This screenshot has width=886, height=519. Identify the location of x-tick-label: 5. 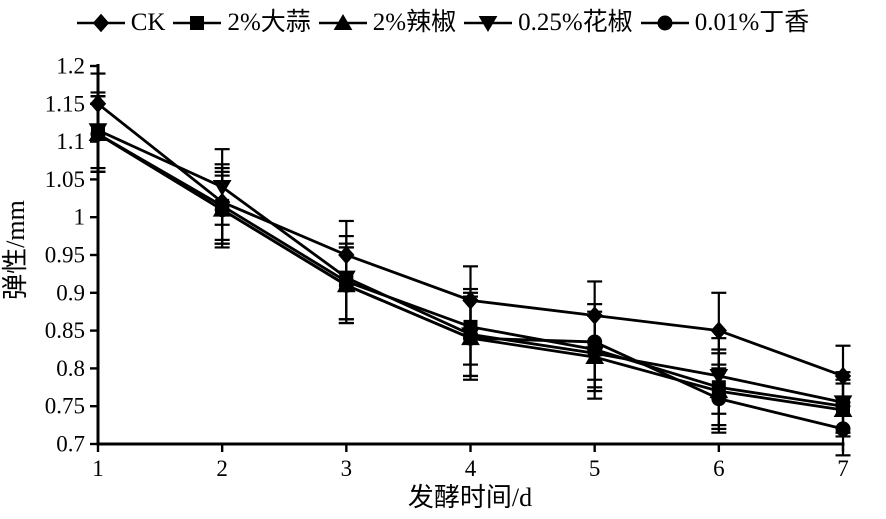
(595, 468).